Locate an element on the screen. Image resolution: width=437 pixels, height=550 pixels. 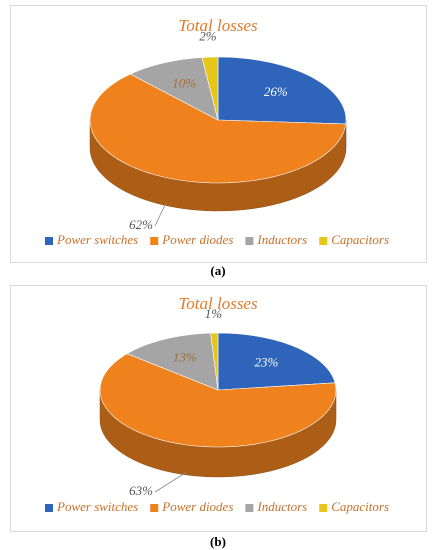
data-label: 1% is located at coordinates (214, 313).